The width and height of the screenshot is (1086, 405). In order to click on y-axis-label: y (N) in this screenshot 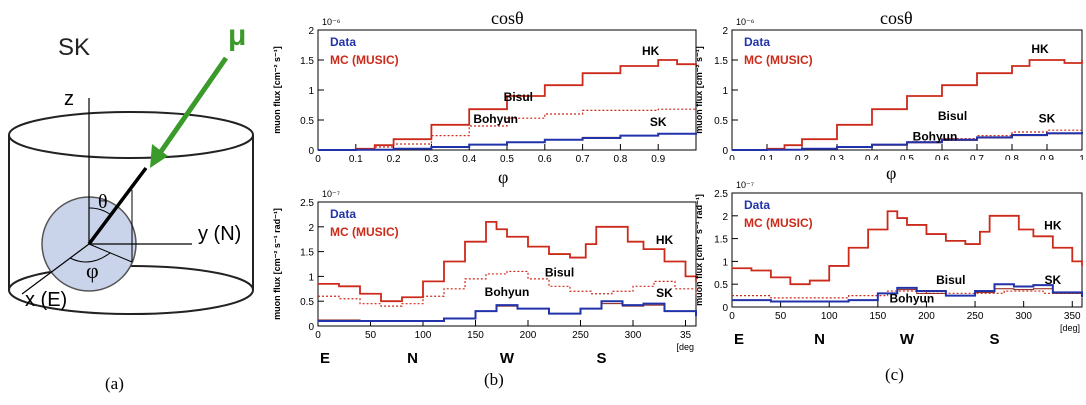, I will do `click(219, 234)`.